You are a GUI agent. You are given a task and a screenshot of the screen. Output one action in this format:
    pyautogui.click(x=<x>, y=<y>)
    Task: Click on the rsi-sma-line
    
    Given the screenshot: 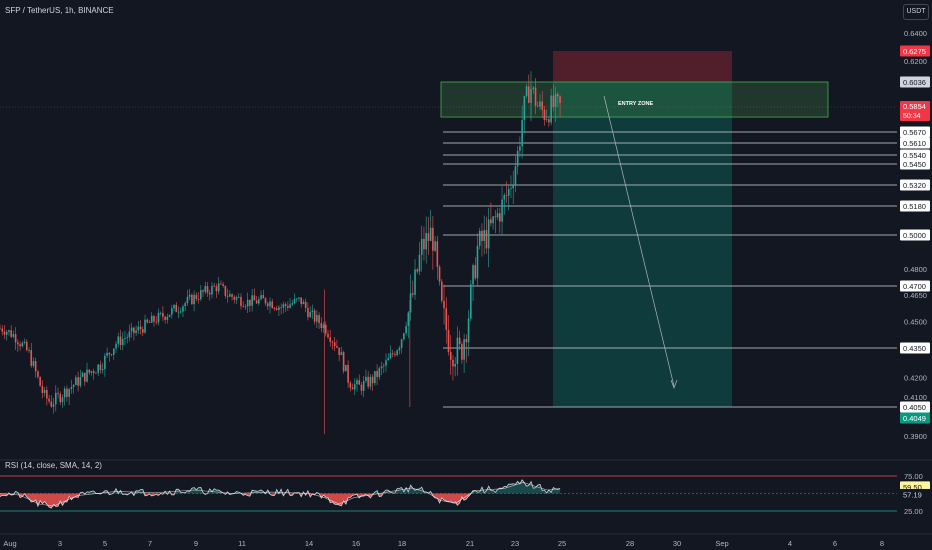 What is the action you would take?
    pyautogui.click(x=280, y=494)
    